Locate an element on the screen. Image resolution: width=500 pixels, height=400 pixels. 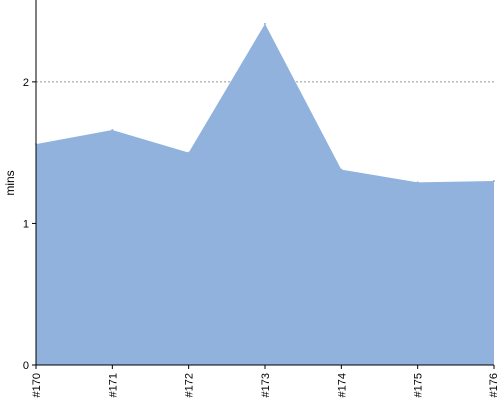
y-tick-label-0: 0 is located at coordinates (26, 366).